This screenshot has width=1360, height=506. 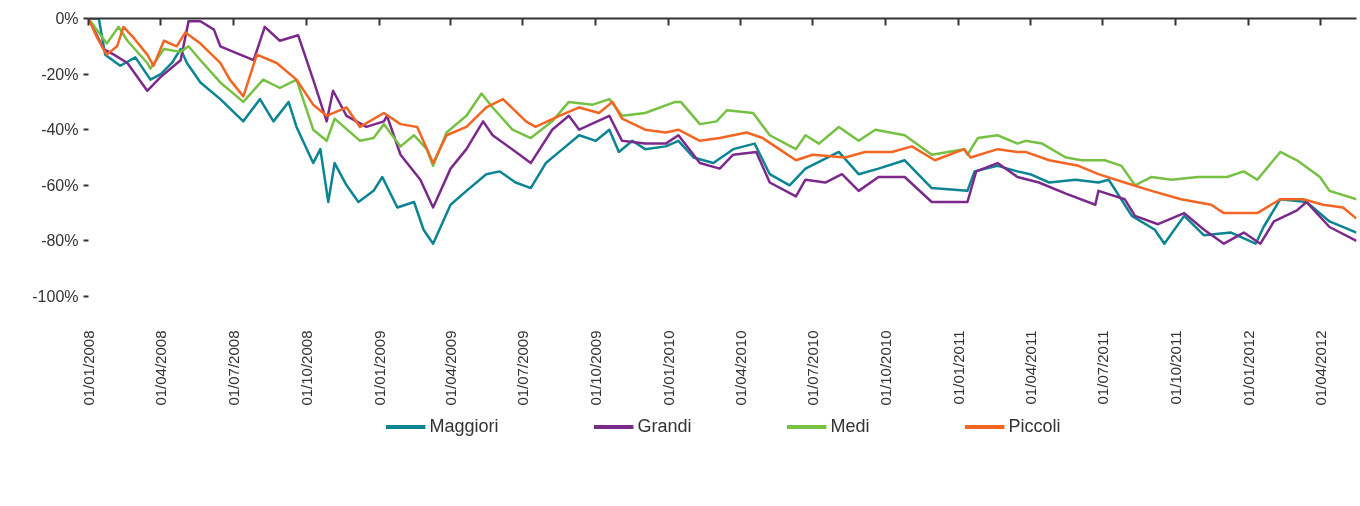 What do you see at coordinates (1034, 426) in the screenshot?
I see `legend-label: Piccoli` at bounding box center [1034, 426].